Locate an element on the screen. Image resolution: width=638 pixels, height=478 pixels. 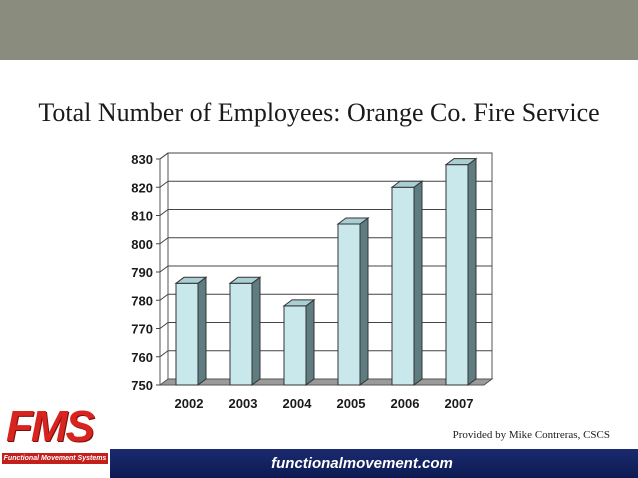
fms-logo: FMS Functional Movement Systems is located at coordinates (55, 438).